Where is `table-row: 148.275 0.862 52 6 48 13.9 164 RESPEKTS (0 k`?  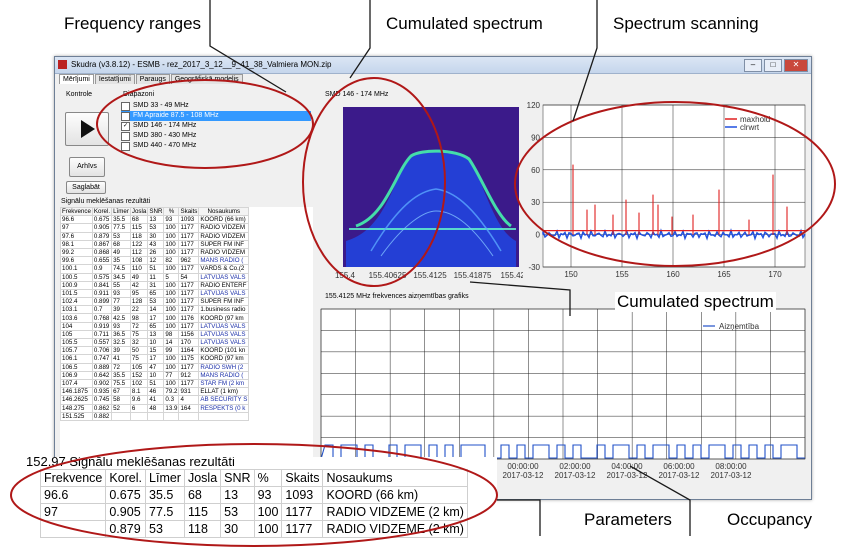 table-row: 148.275 0.862 52 6 48 13.9 164 RESPEKTS (0 k is located at coordinates (155, 408).